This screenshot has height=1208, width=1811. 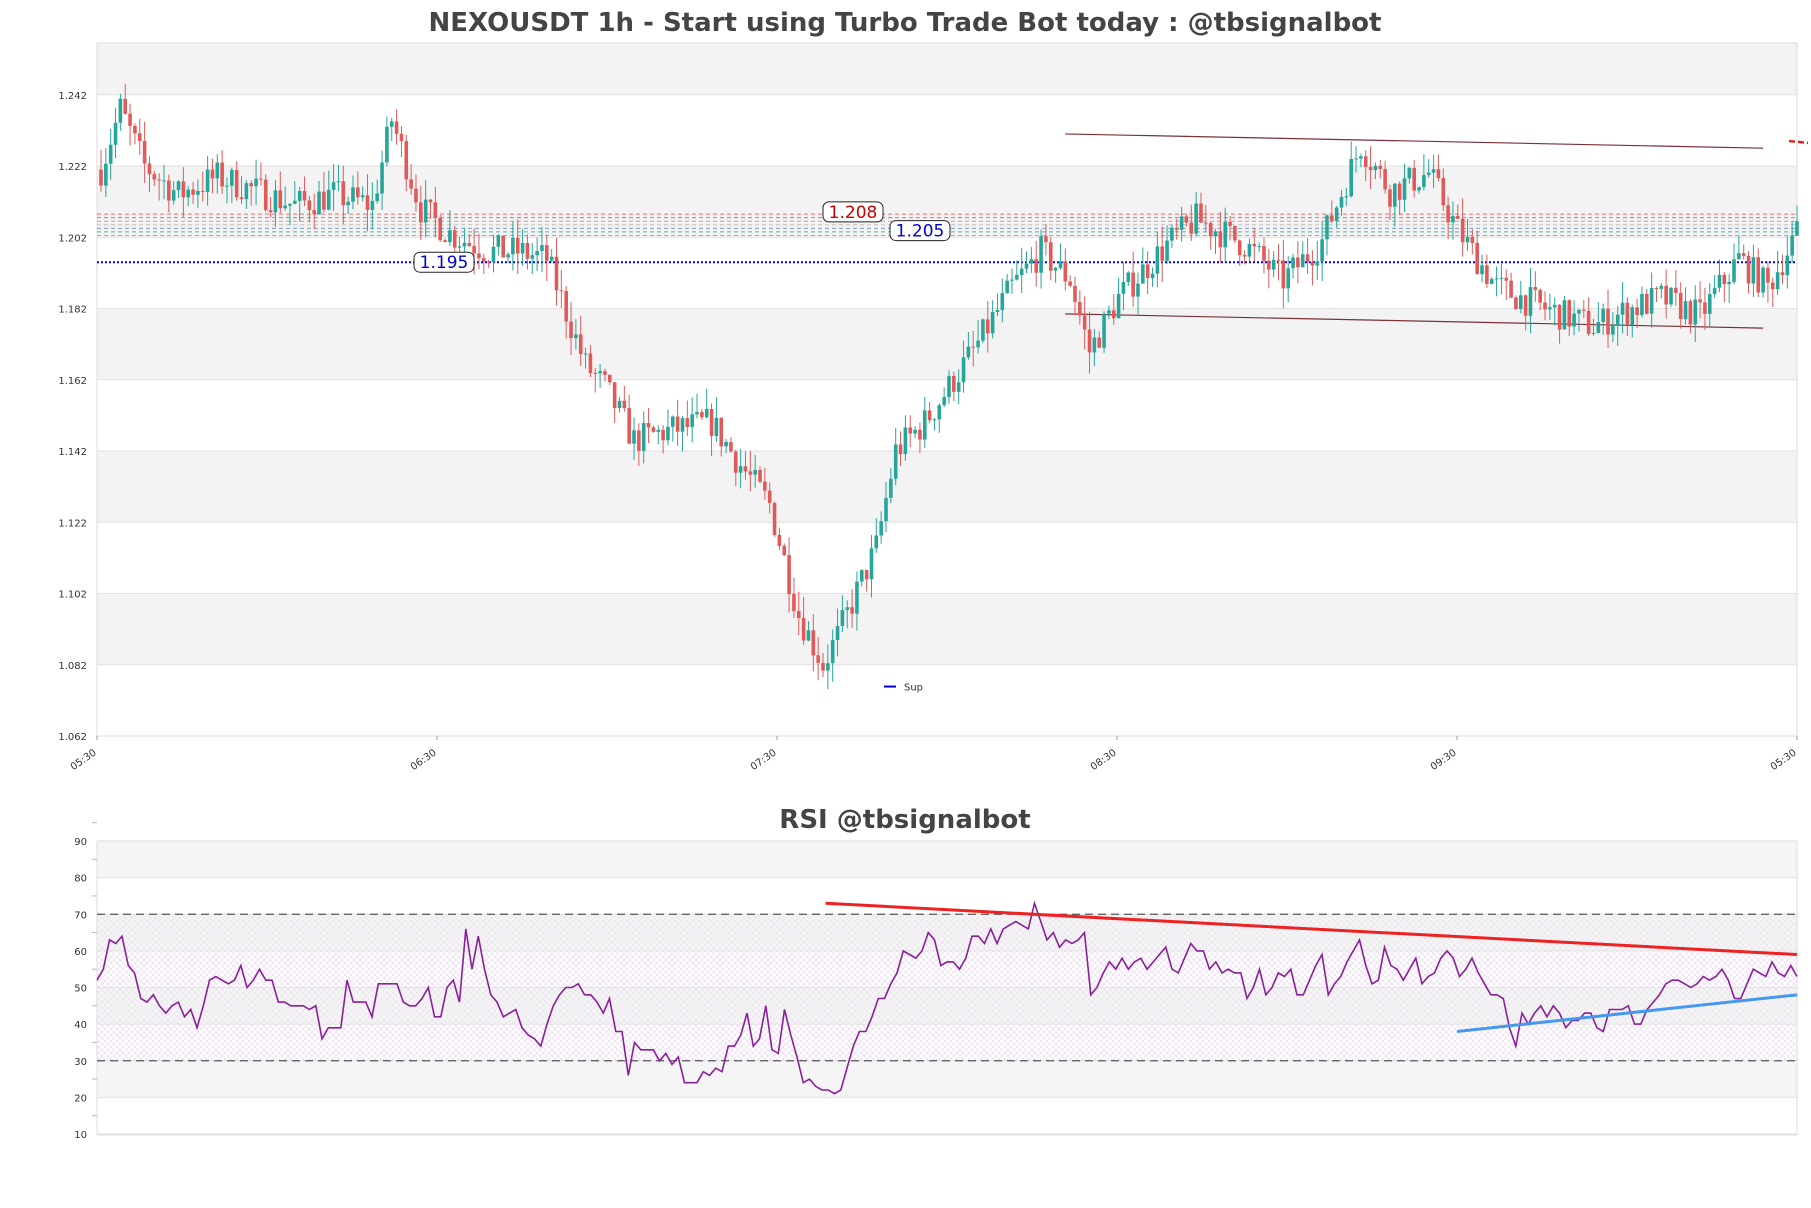 I want to click on level-label-text: 1.205, so click(x=920, y=232).